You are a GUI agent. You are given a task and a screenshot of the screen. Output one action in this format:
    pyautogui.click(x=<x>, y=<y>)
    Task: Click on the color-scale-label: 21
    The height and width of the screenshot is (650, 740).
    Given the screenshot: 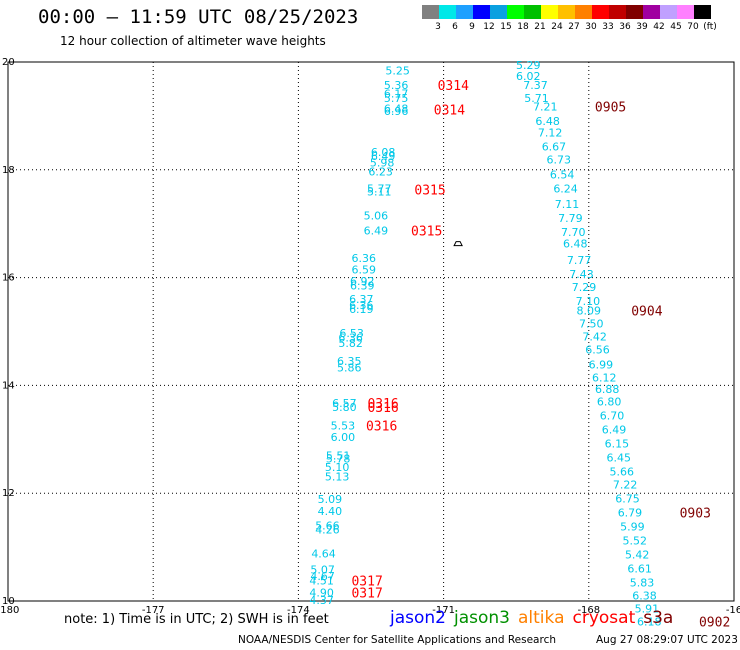 What is the action you would take?
    pyautogui.click(x=540, y=27)
    